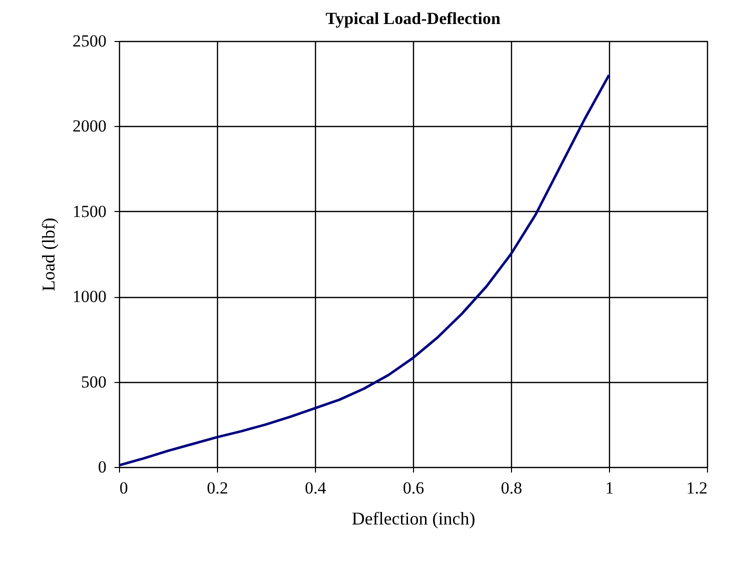  What do you see at coordinates (697, 488) in the screenshot?
I see `x-tick-label: 1.2` at bounding box center [697, 488].